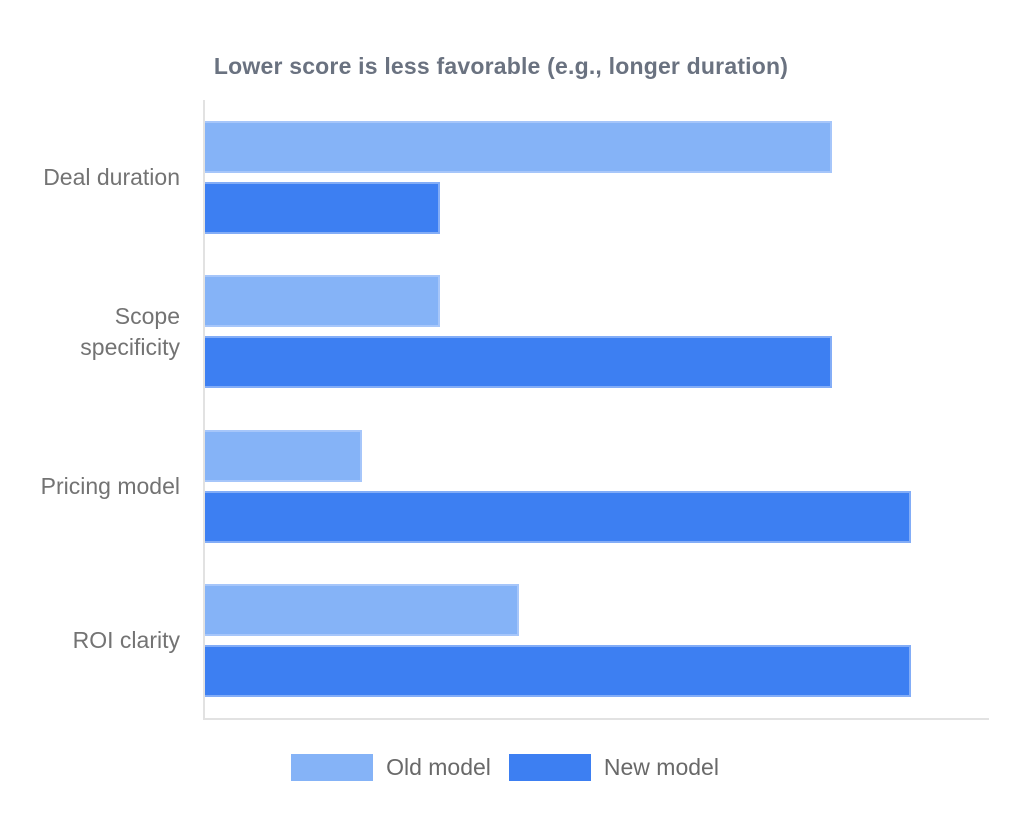 The image size is (1020, 820). Describe the element at coordinates (505, 767) in the screenshot. I see `legend: Old model New model` at that location.